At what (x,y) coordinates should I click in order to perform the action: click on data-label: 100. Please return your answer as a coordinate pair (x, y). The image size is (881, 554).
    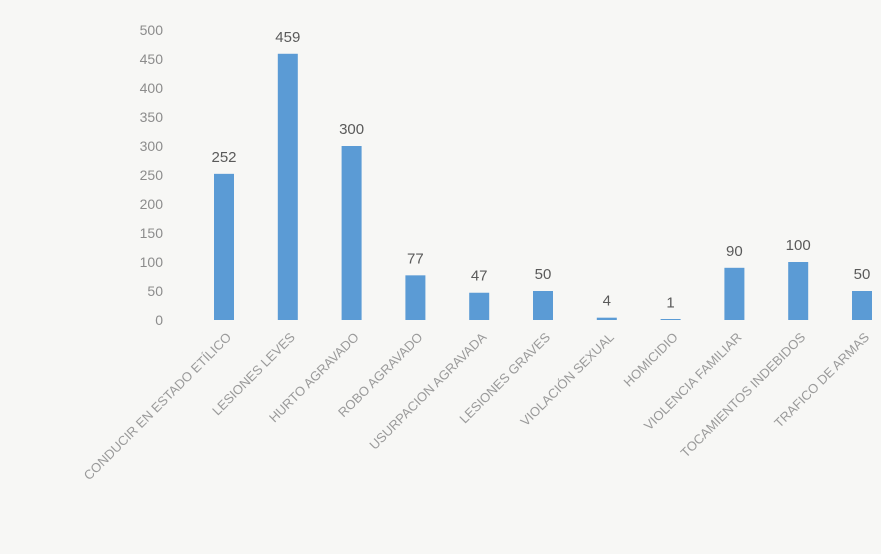
    Looking at the image, I should click on (798, 245).